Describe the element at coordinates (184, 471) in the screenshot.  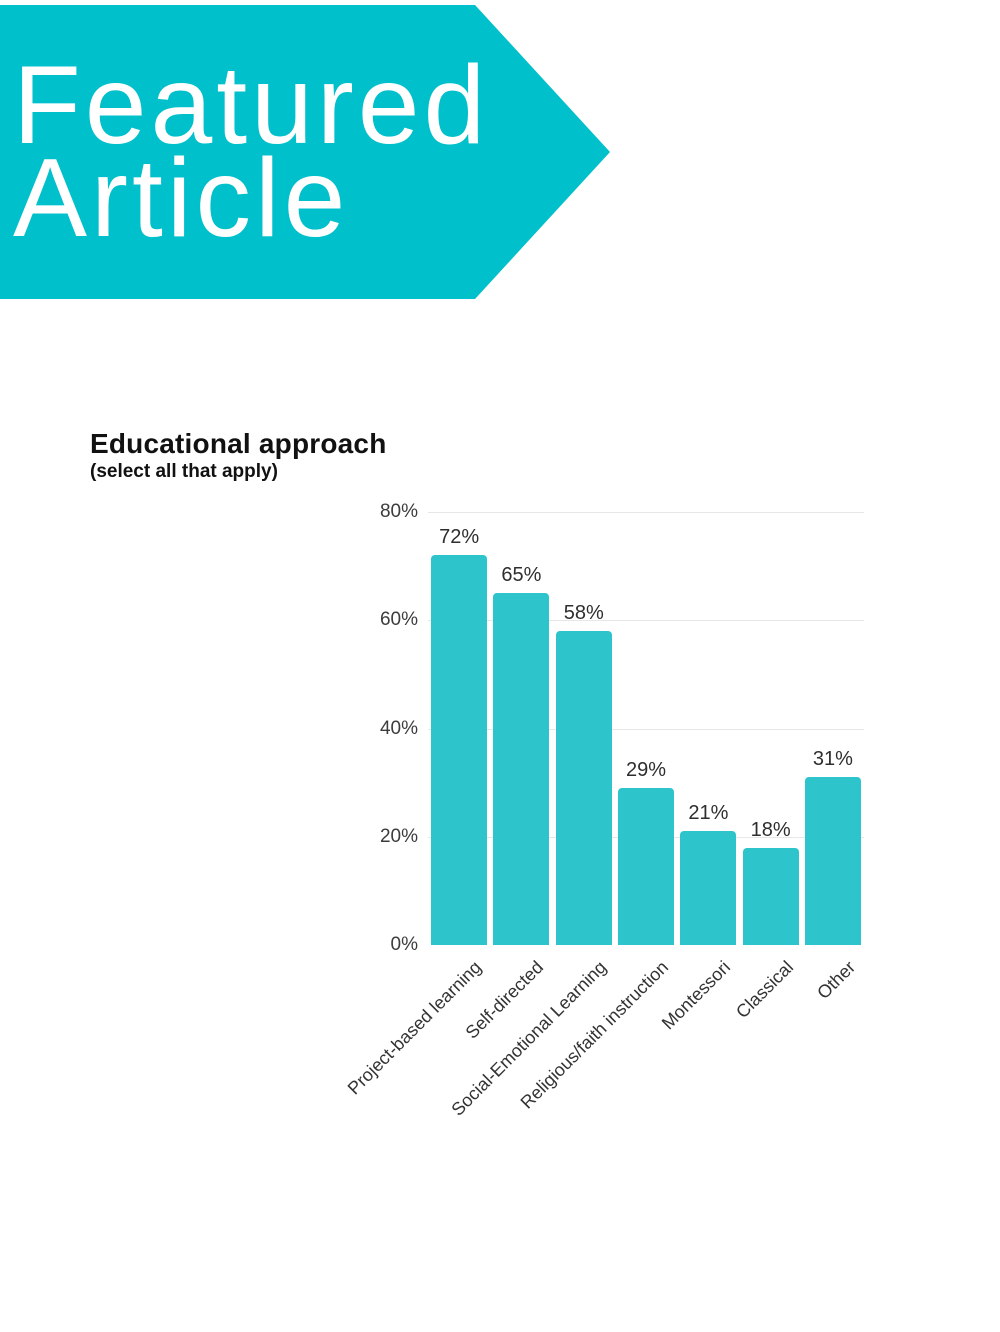
I see `chart-subtitle: (select all that apply)` at that location.